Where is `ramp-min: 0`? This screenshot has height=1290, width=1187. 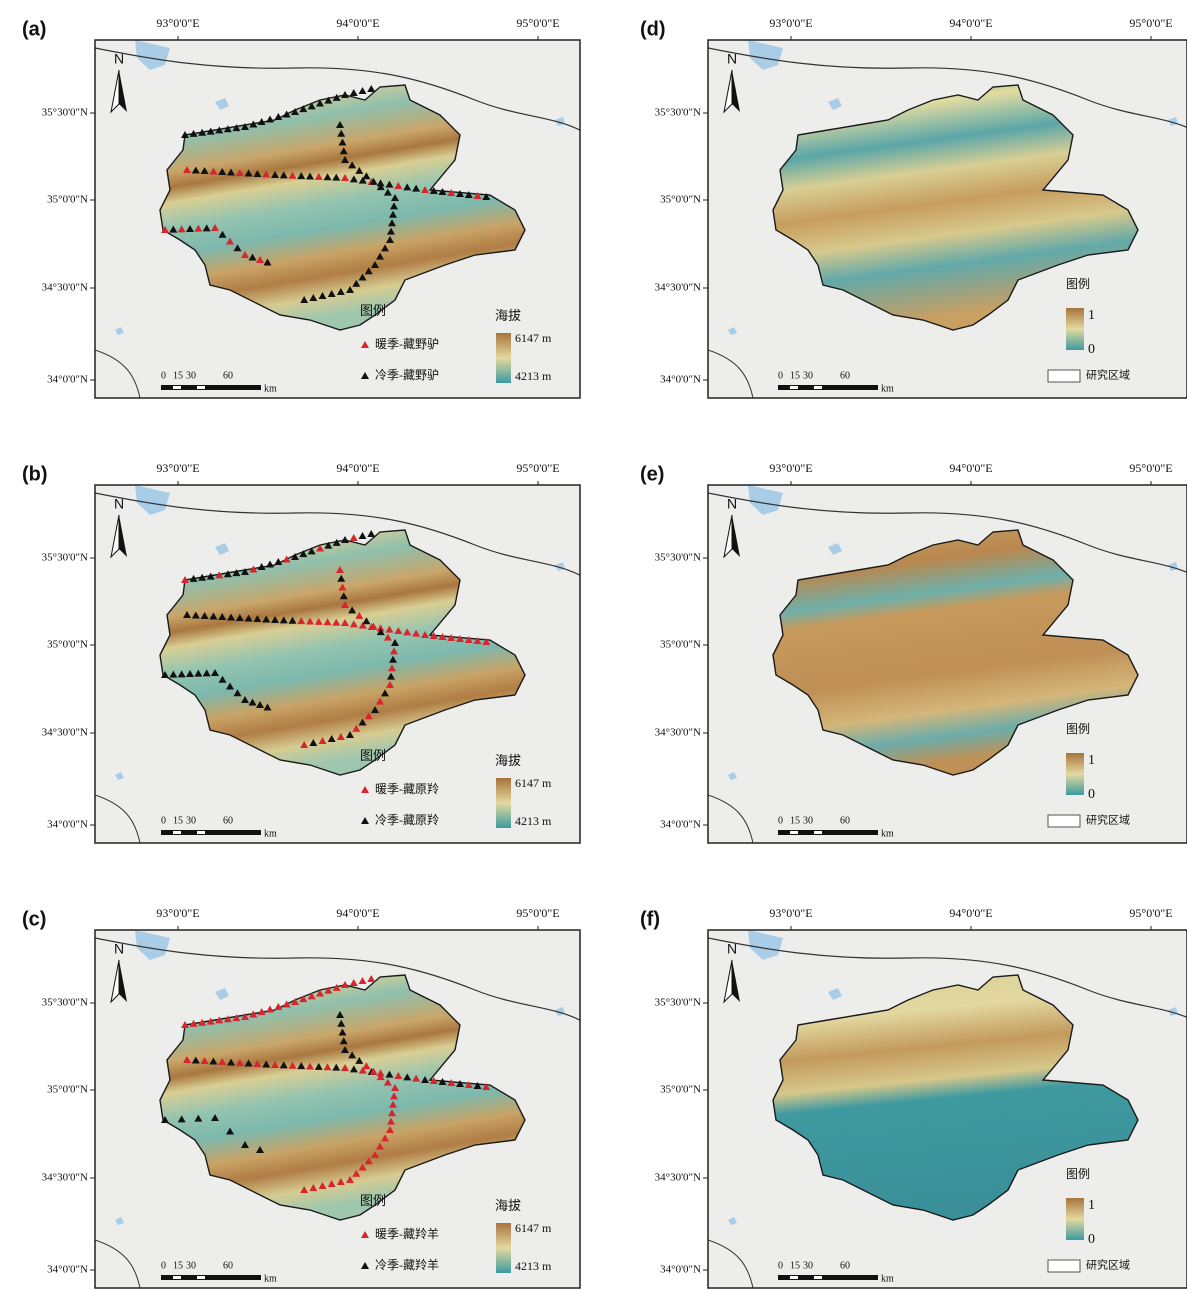
ramp-min: 0 is located at coordinates (1091, 1239).